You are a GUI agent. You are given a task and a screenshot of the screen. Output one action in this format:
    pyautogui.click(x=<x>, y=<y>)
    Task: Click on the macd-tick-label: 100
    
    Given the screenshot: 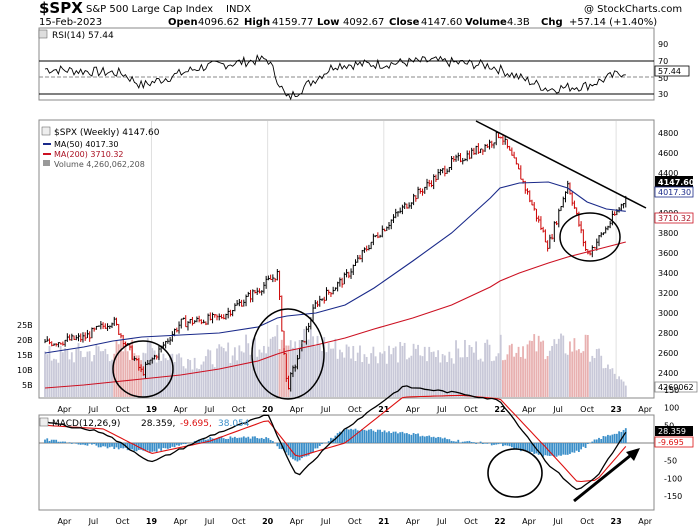 What is the action you would take?
    pyautogui.click(x=671, y=408)
    